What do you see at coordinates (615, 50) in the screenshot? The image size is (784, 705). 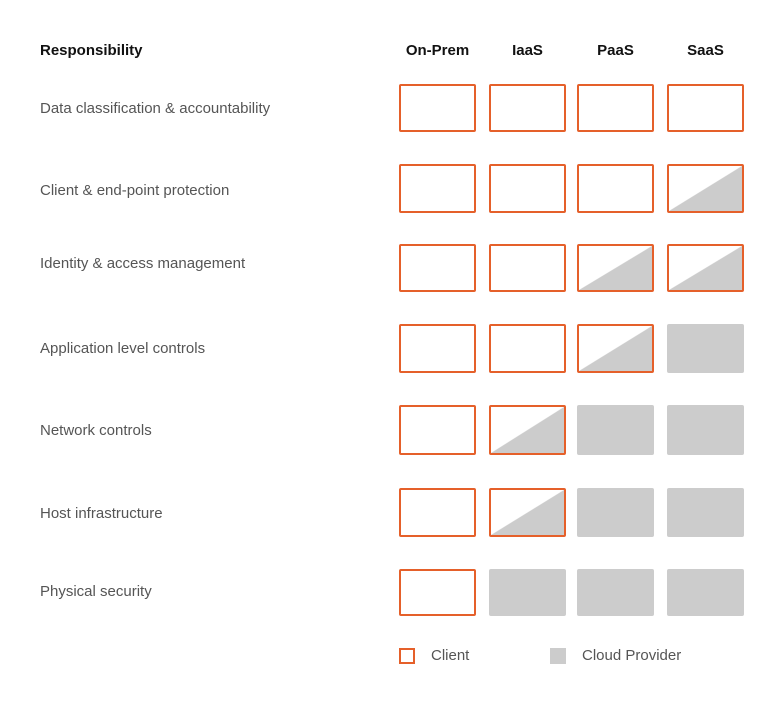 I see `column-header-paas: PaaS` at bounding box center [615, 50].